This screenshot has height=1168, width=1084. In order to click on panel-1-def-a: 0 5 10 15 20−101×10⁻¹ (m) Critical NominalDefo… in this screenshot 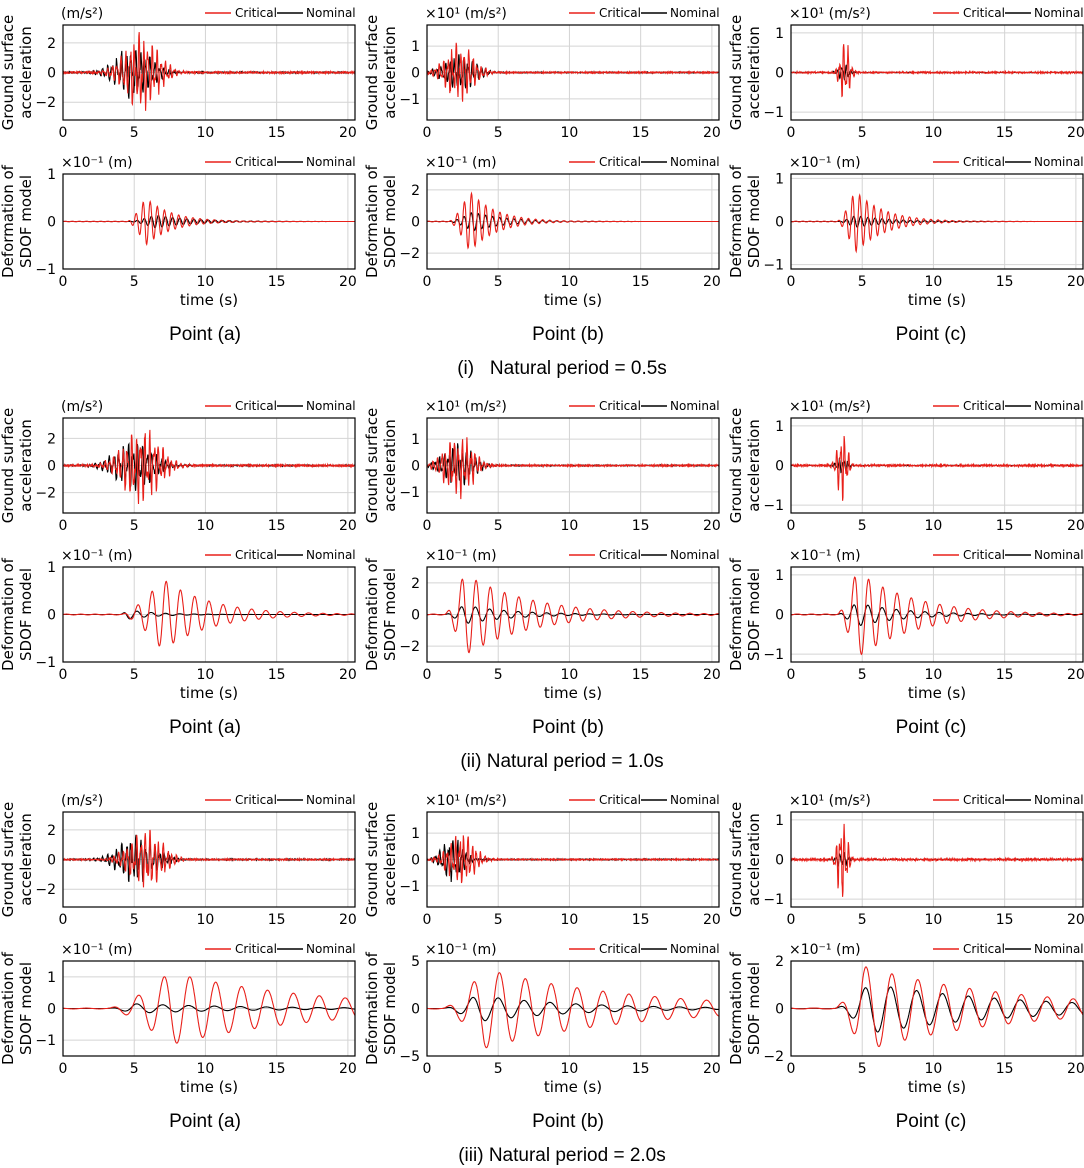, I will do `click(178, 232)`.